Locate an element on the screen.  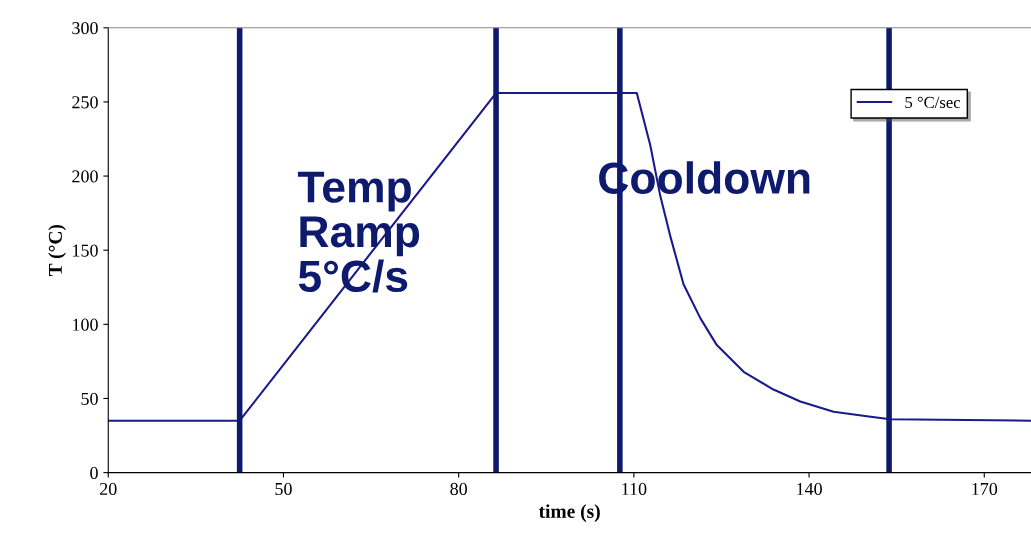
x-tick-label: 110 is located at coordinates (634, 489).